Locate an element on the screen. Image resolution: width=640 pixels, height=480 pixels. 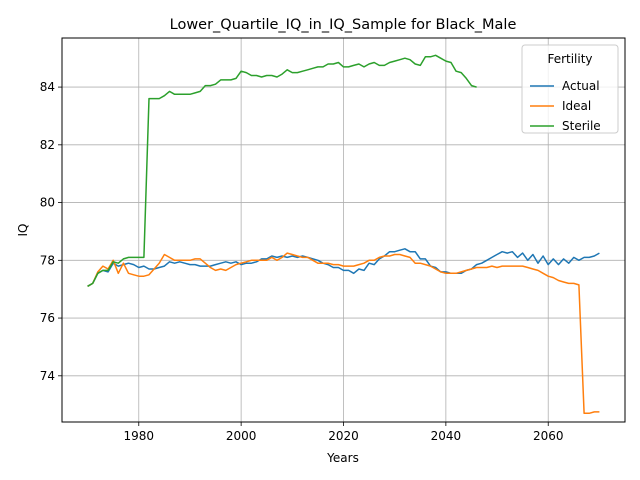
x-tick-label: 1980 is located at coordinates (138, 436).